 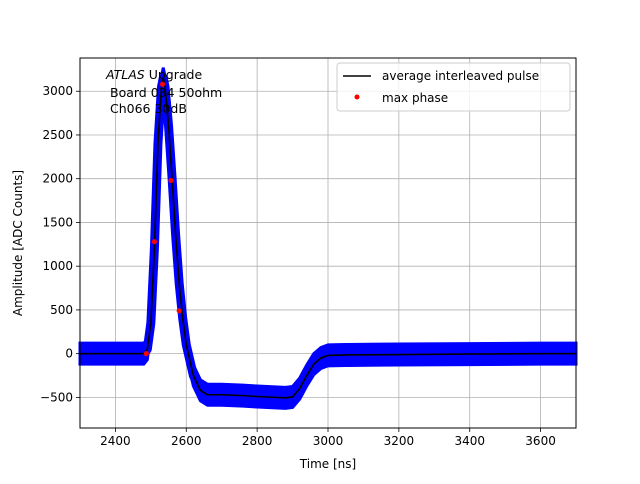 What do you see at coordinates (540, 441) in the screenshot?
I see `x-tick-label: 3600` at bounding box center [540, 441].